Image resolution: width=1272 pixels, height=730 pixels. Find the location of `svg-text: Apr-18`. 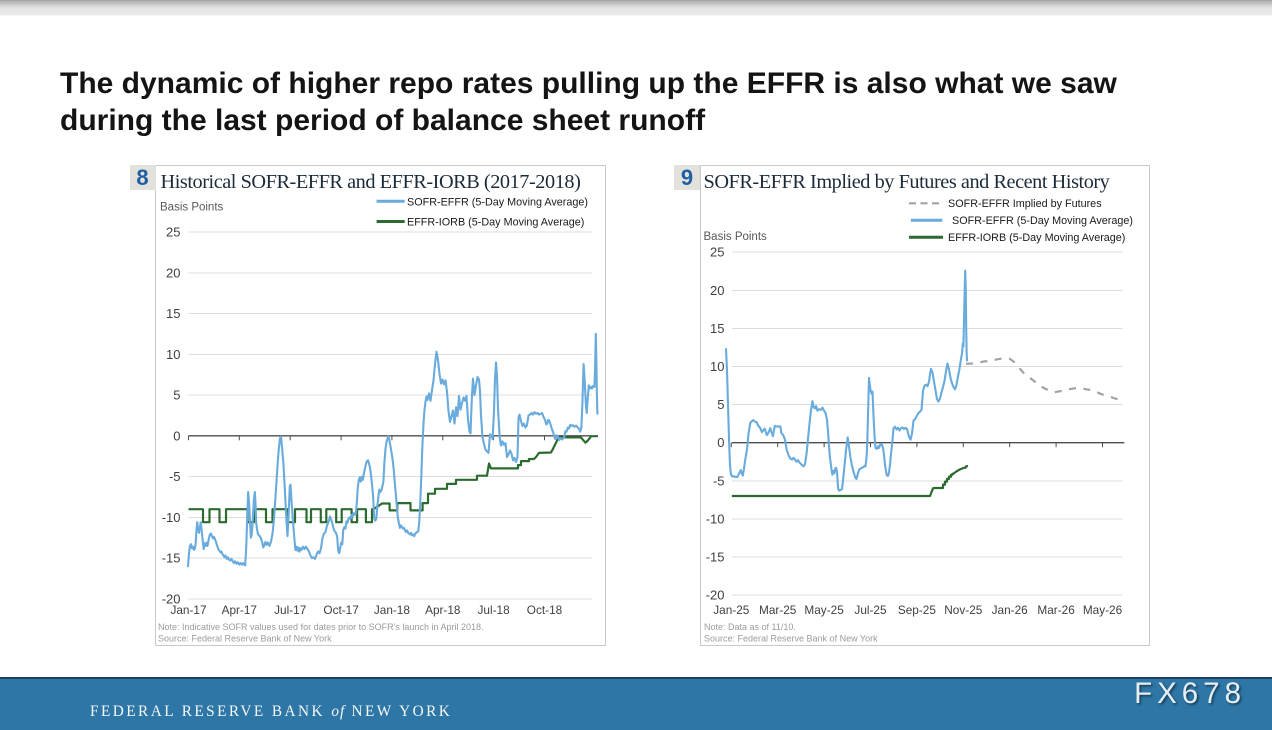

svg-text: Apr-18 is located at coordinates (443, 610).